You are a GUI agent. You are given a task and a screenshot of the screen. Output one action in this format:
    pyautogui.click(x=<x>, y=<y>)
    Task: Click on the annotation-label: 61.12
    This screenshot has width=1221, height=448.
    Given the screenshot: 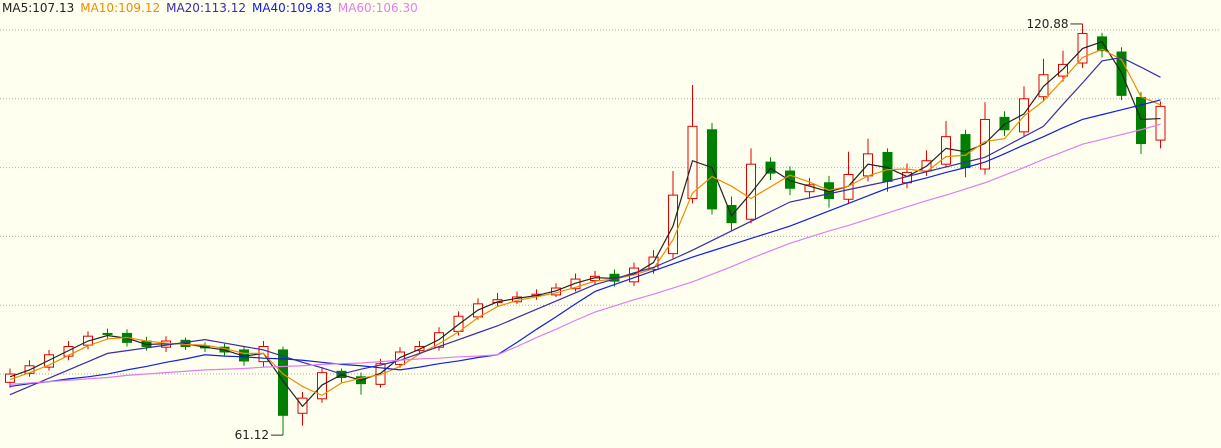 What is the action you would take?
    pyautogui.click(x=252, y=435)
    